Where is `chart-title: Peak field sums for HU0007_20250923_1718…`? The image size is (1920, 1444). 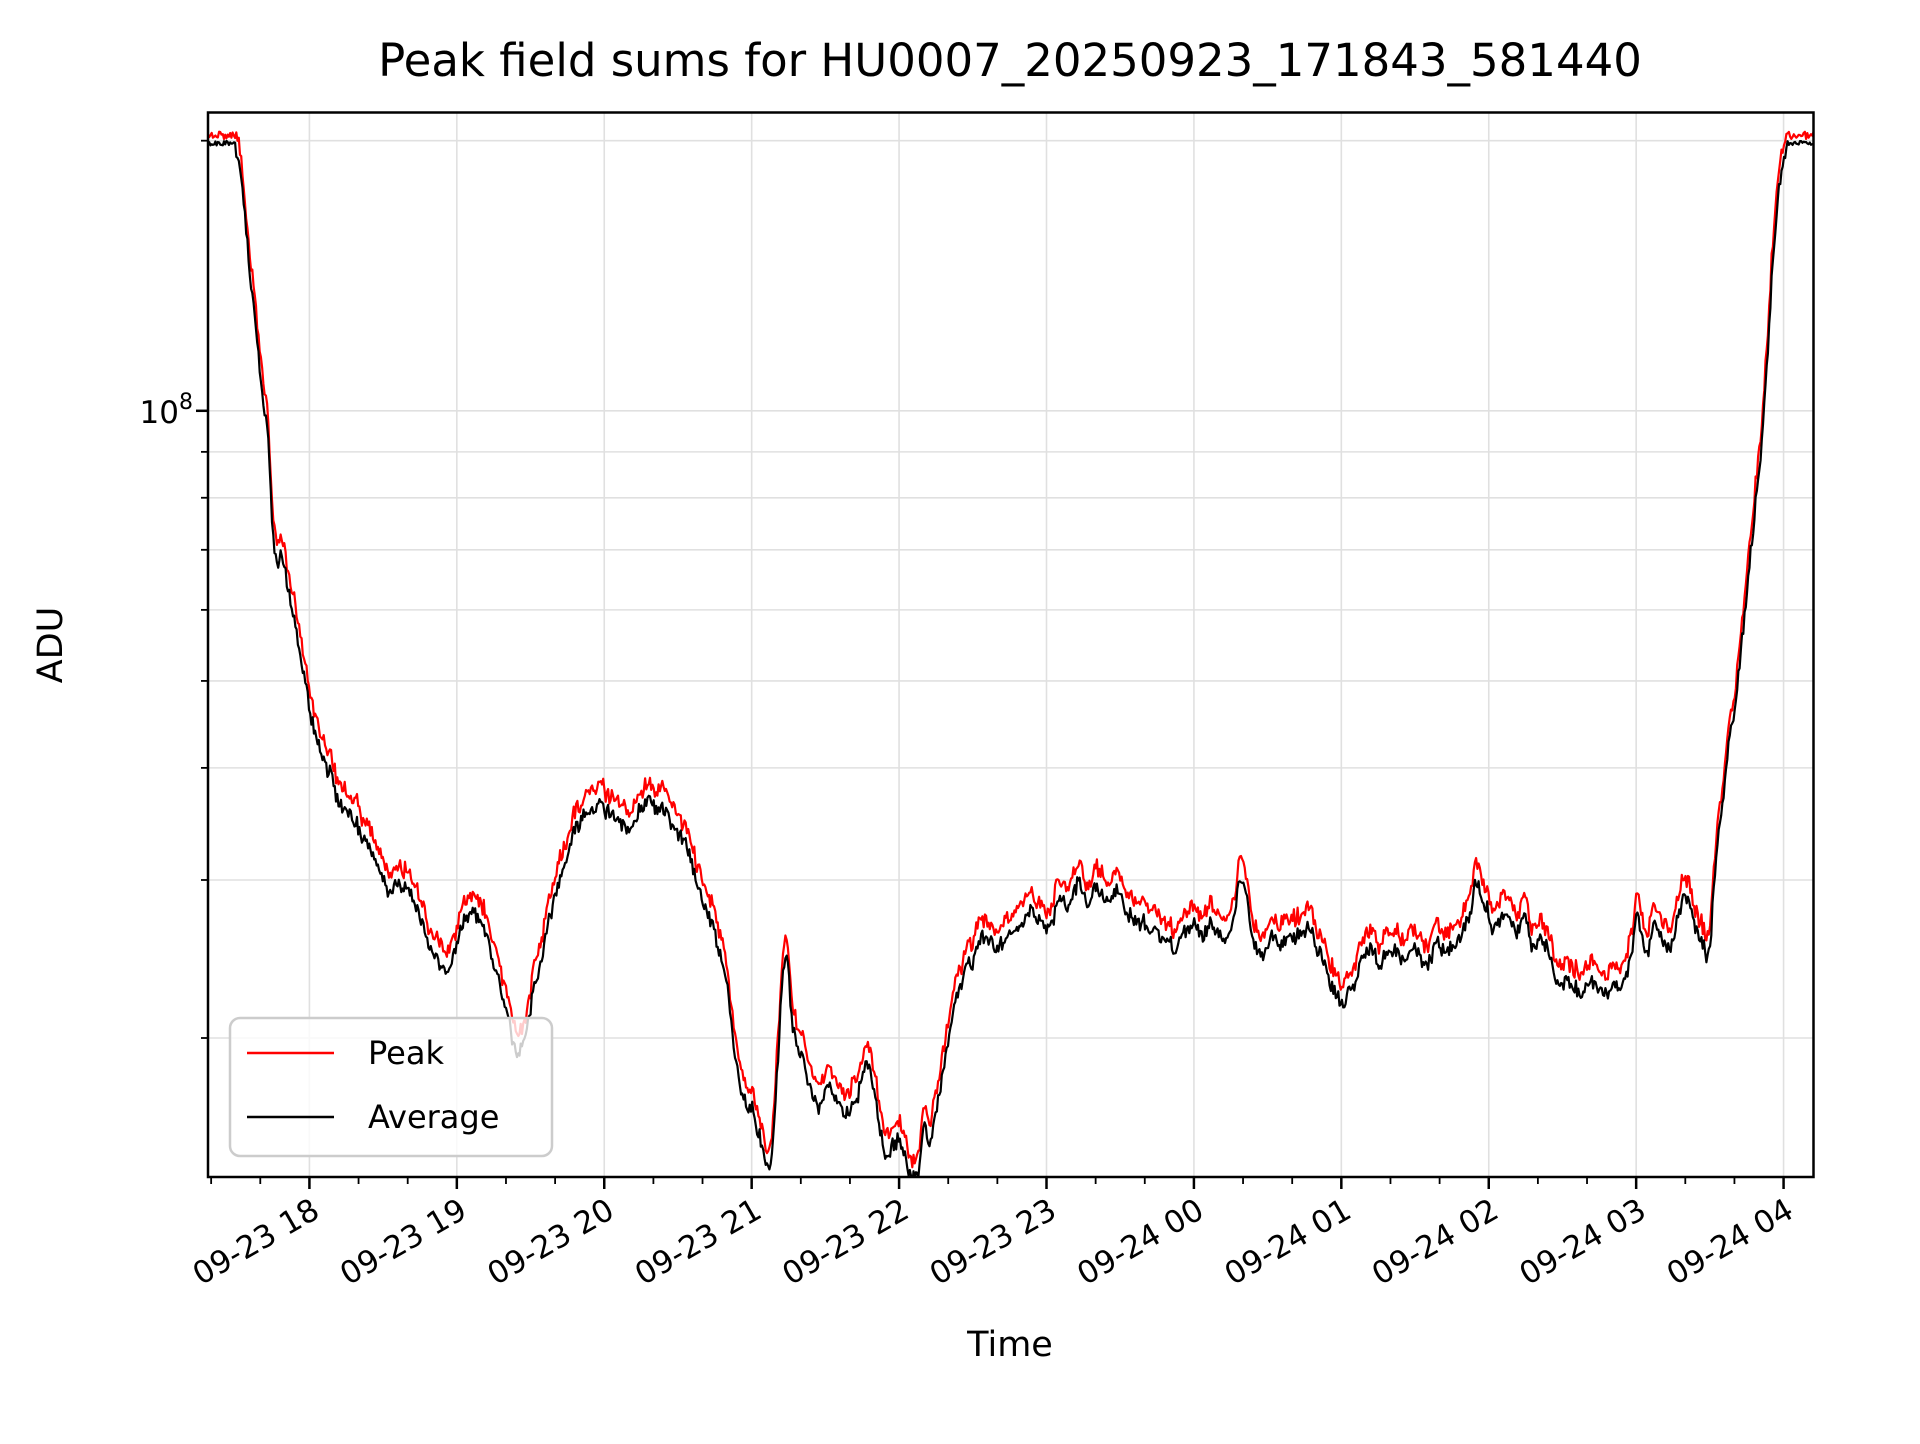
chart-title: Peak field sums for HU0007_20250923_1718… is located at coordinates (1010, 60).